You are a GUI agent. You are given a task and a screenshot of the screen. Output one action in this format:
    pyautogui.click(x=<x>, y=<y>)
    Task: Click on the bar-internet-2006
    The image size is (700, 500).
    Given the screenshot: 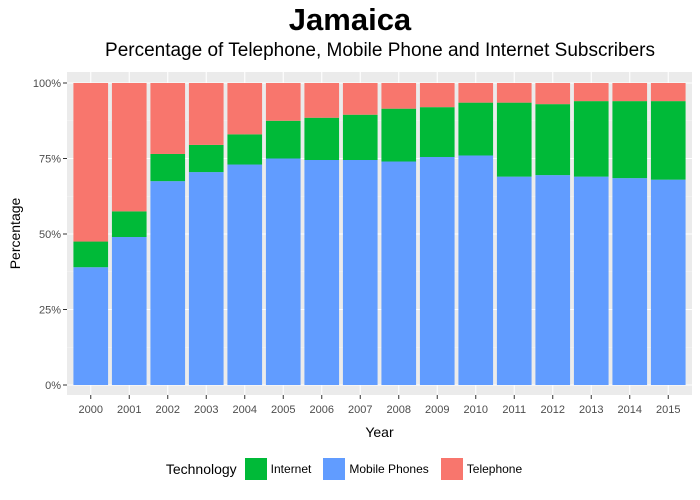 What is the action you would take?
    pyautogui.click(x=322, y=139)
    